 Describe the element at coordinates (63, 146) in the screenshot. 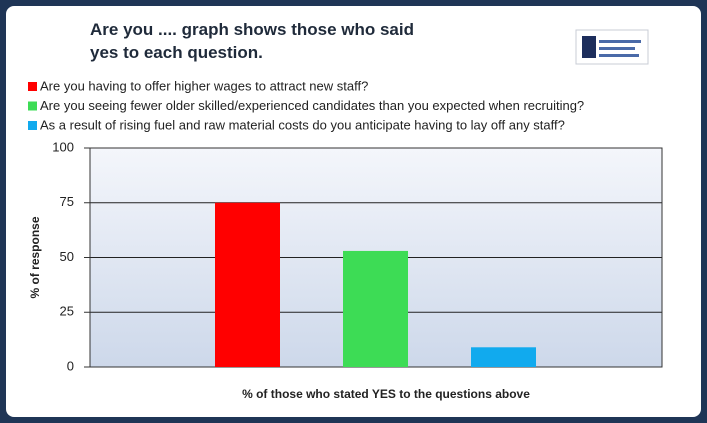

I see `y-tick-label: 100` at that location.